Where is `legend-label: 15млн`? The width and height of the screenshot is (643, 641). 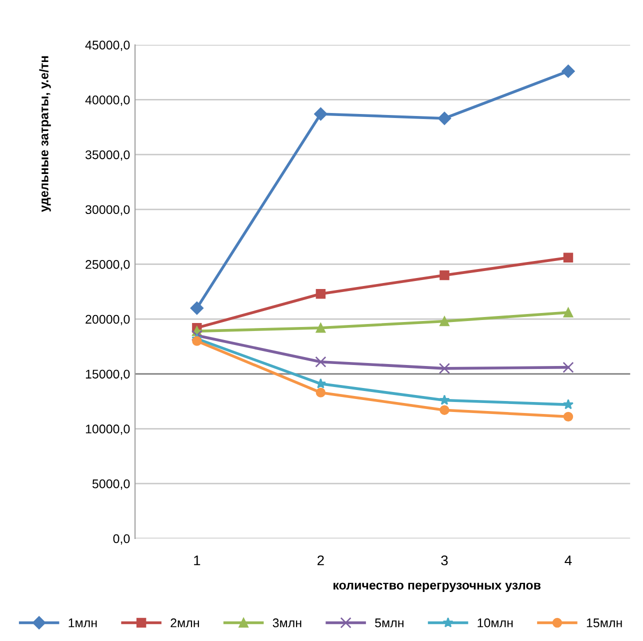
legend-label: 15млн is located at coordinates (604, 623).